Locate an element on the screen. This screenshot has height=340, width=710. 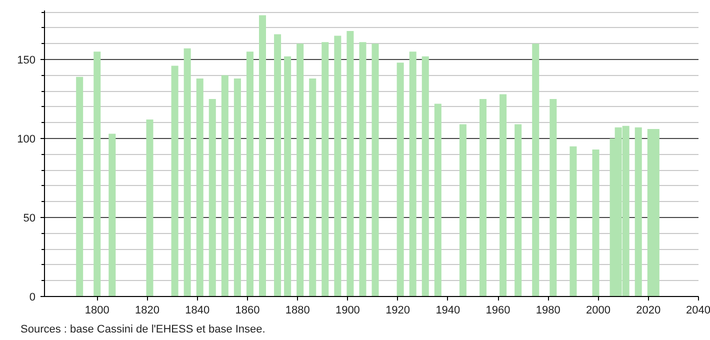
x-tick-label: 1900 is located at coordinates (347, 310).